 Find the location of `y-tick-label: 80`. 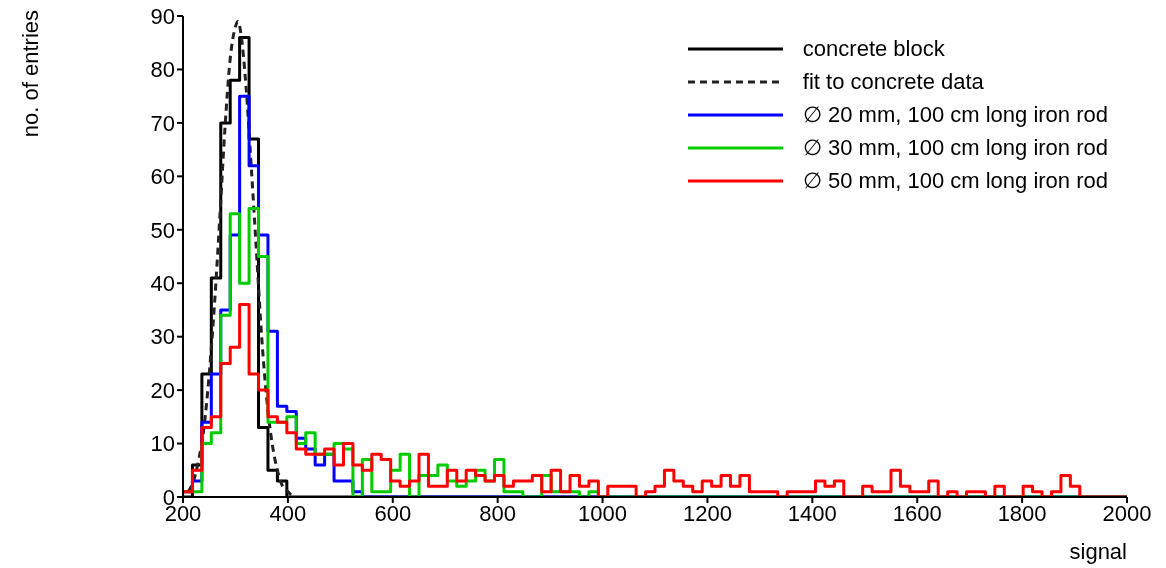

y-tick-label: 80 is located at coordinates (162, 70).